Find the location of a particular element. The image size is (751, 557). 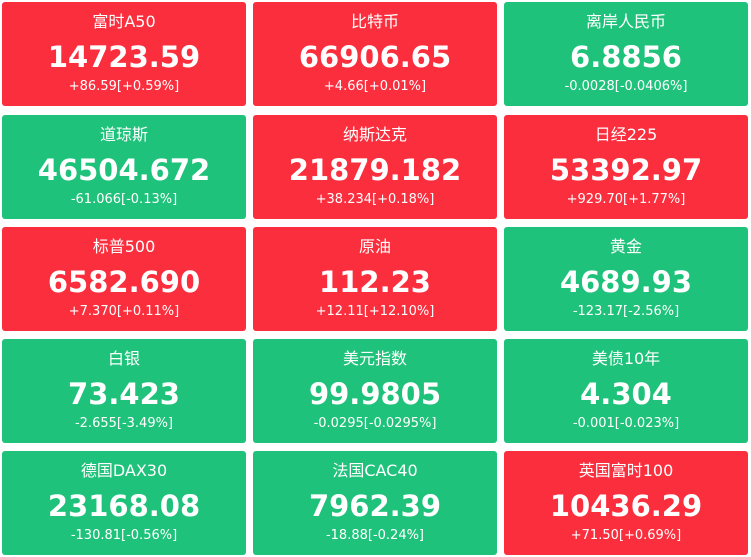

quote-tile: 富时A50 14723.59 +86.59[+0.59%] is located at coordinates (124, 54).